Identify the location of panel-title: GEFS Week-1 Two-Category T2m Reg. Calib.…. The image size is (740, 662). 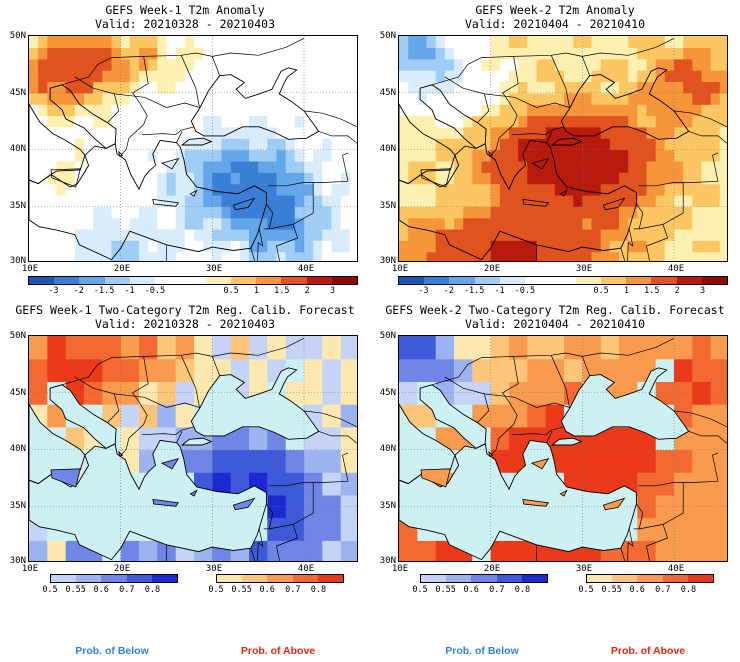
(185, 310).